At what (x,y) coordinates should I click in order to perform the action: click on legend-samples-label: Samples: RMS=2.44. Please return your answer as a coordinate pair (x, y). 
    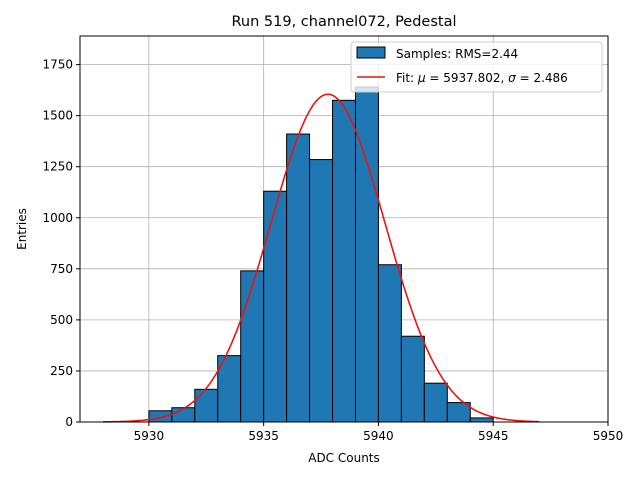
    Looking at the image, I should click on (457, 54).